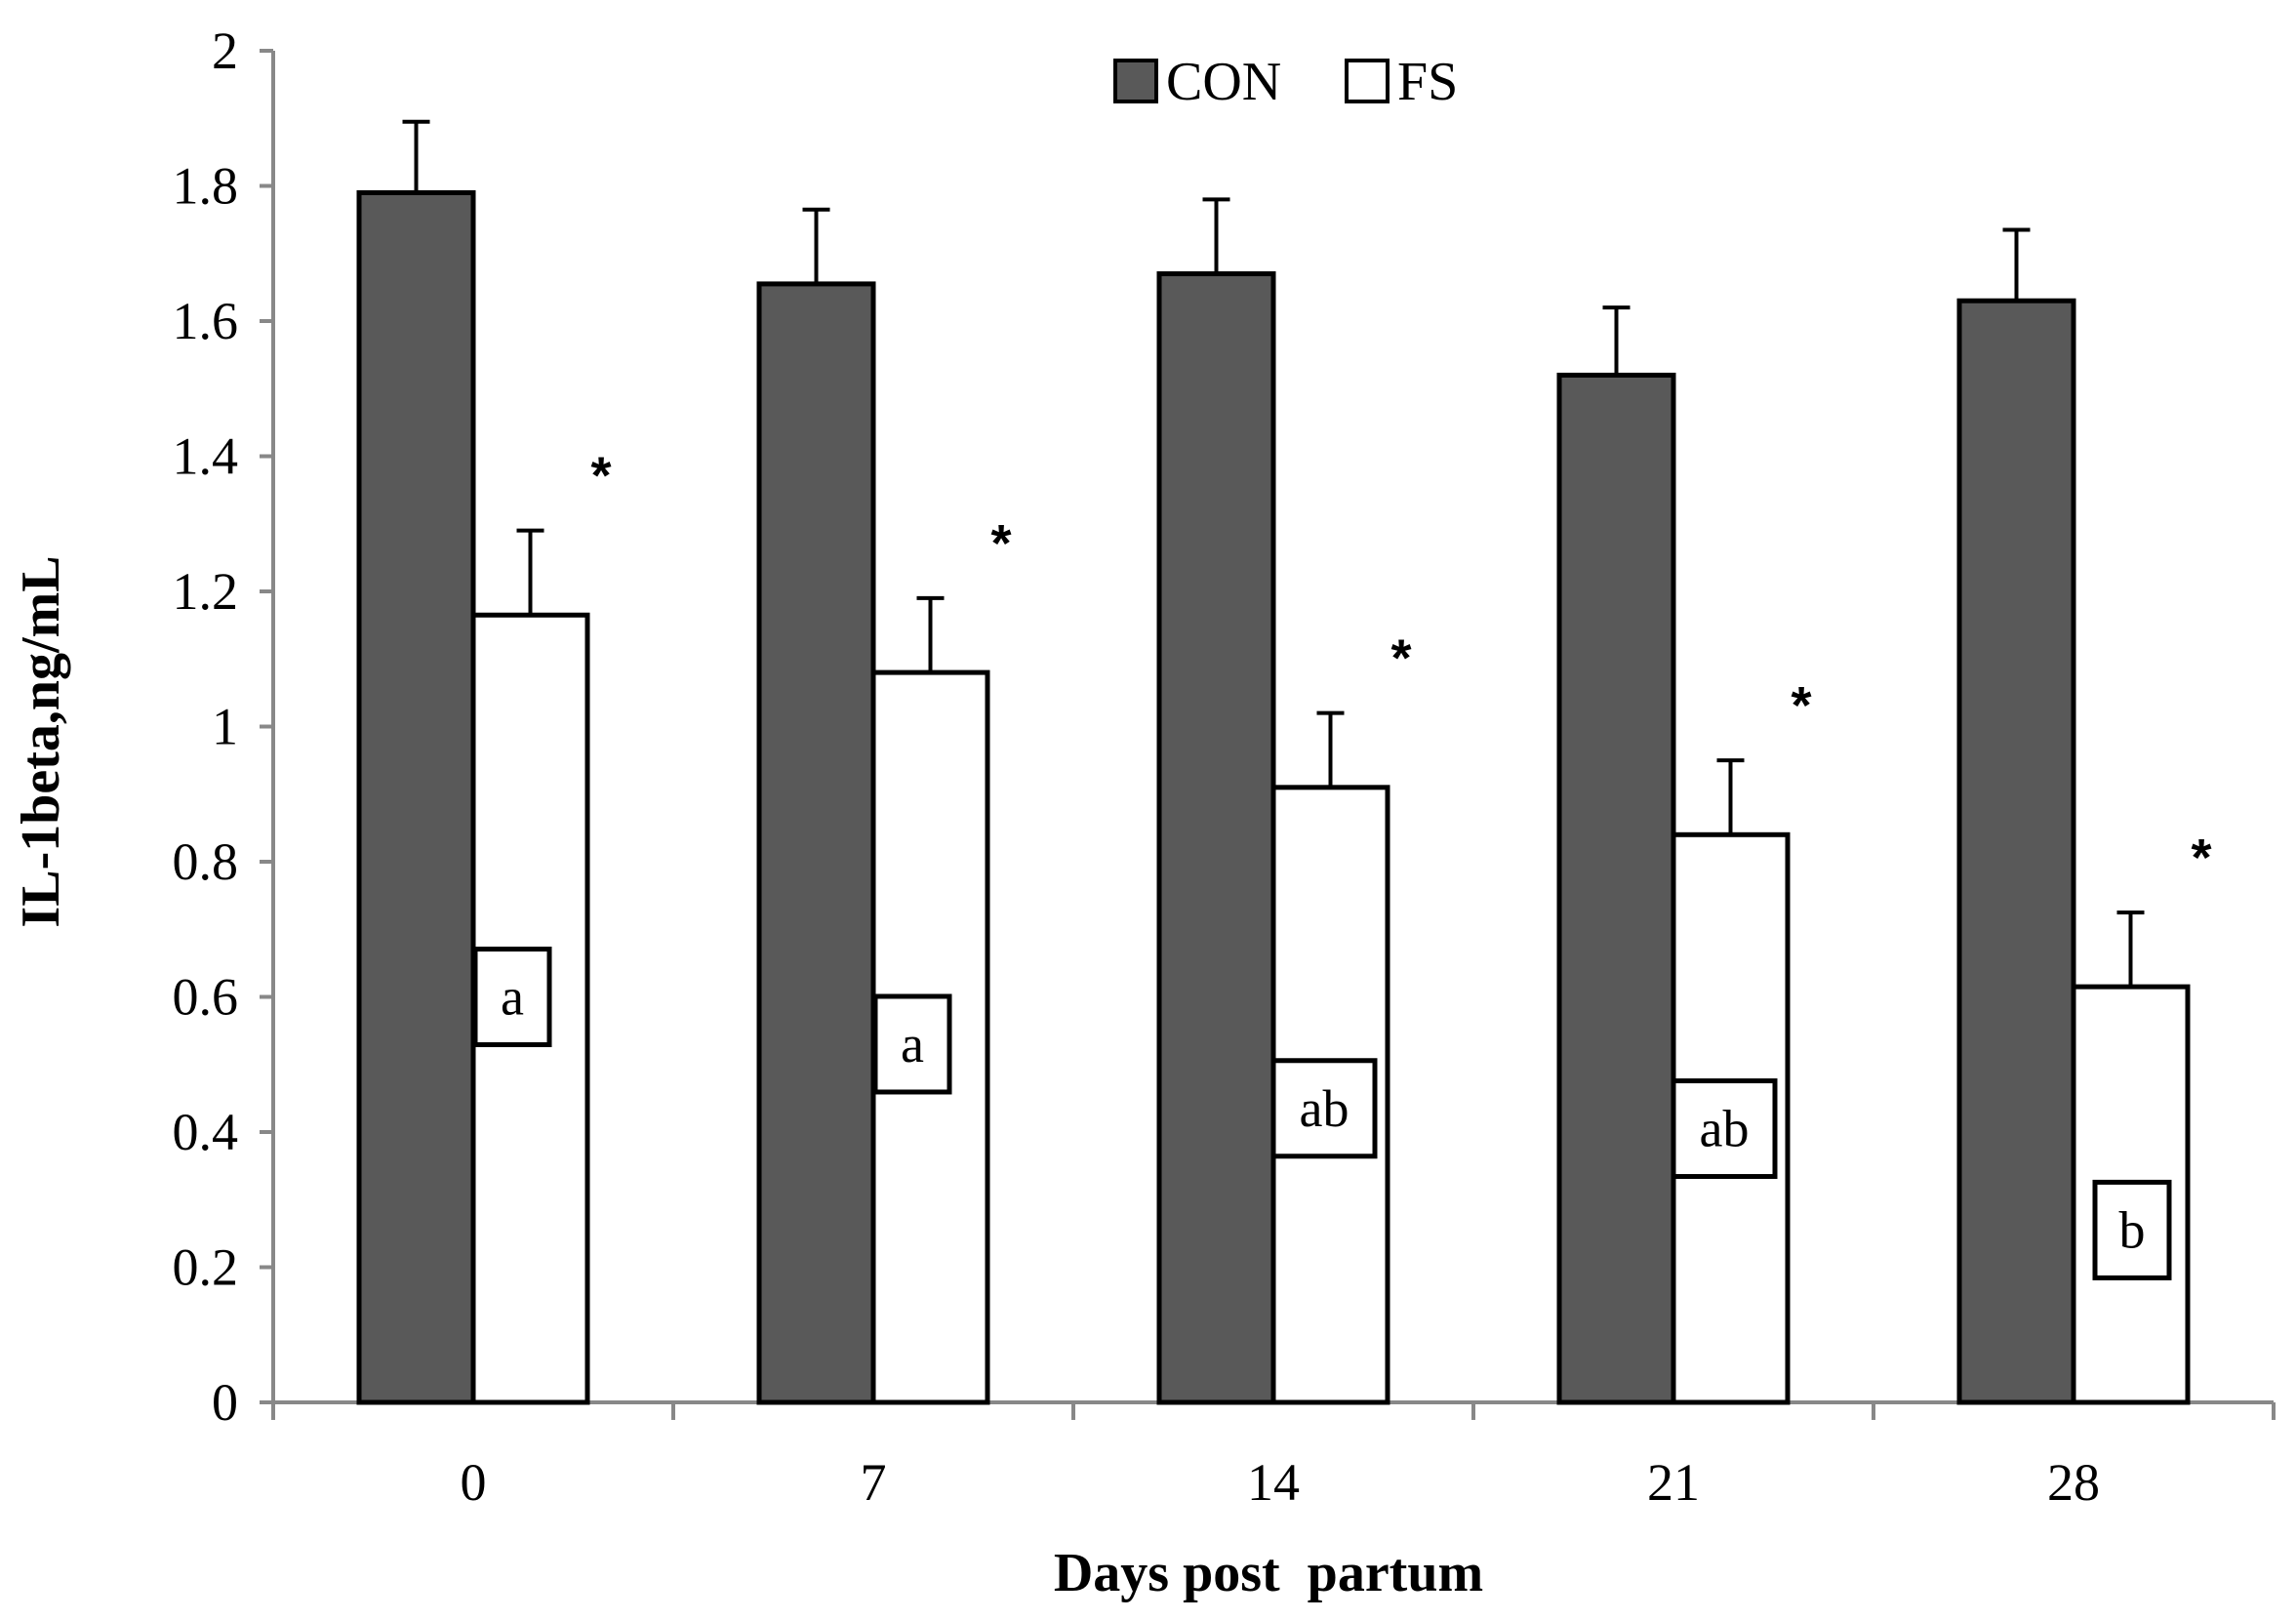 The image size is (2296, 1620). Describe the element at coordinates (1269, 1573) in the screenshot. I see `x-axis-title: Days post partum` at that location.